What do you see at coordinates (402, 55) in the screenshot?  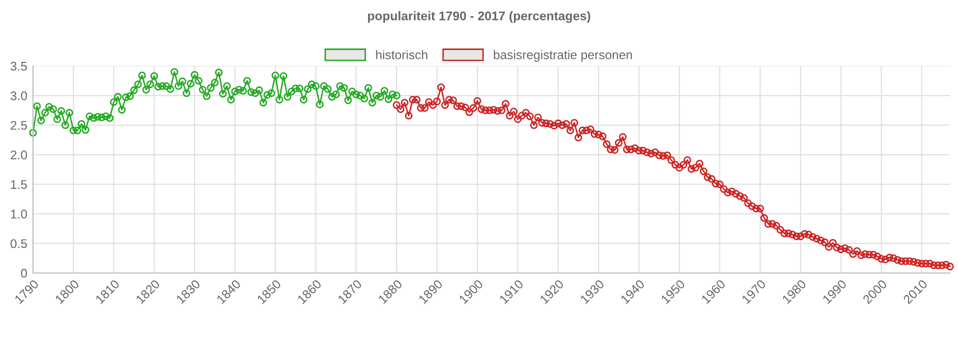 I see `legend-label: historisch` at bounding box center [402, 55].